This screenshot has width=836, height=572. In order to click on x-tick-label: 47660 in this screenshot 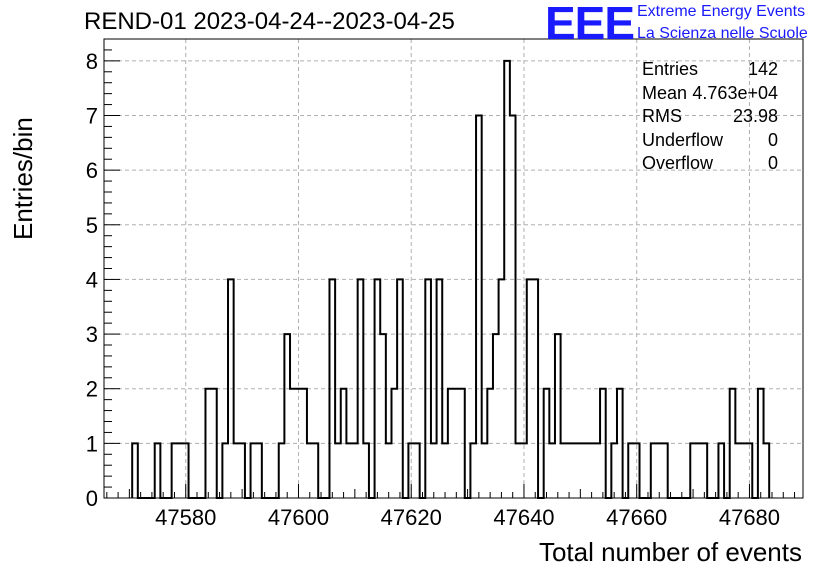, I will do `click(636, 517)`.